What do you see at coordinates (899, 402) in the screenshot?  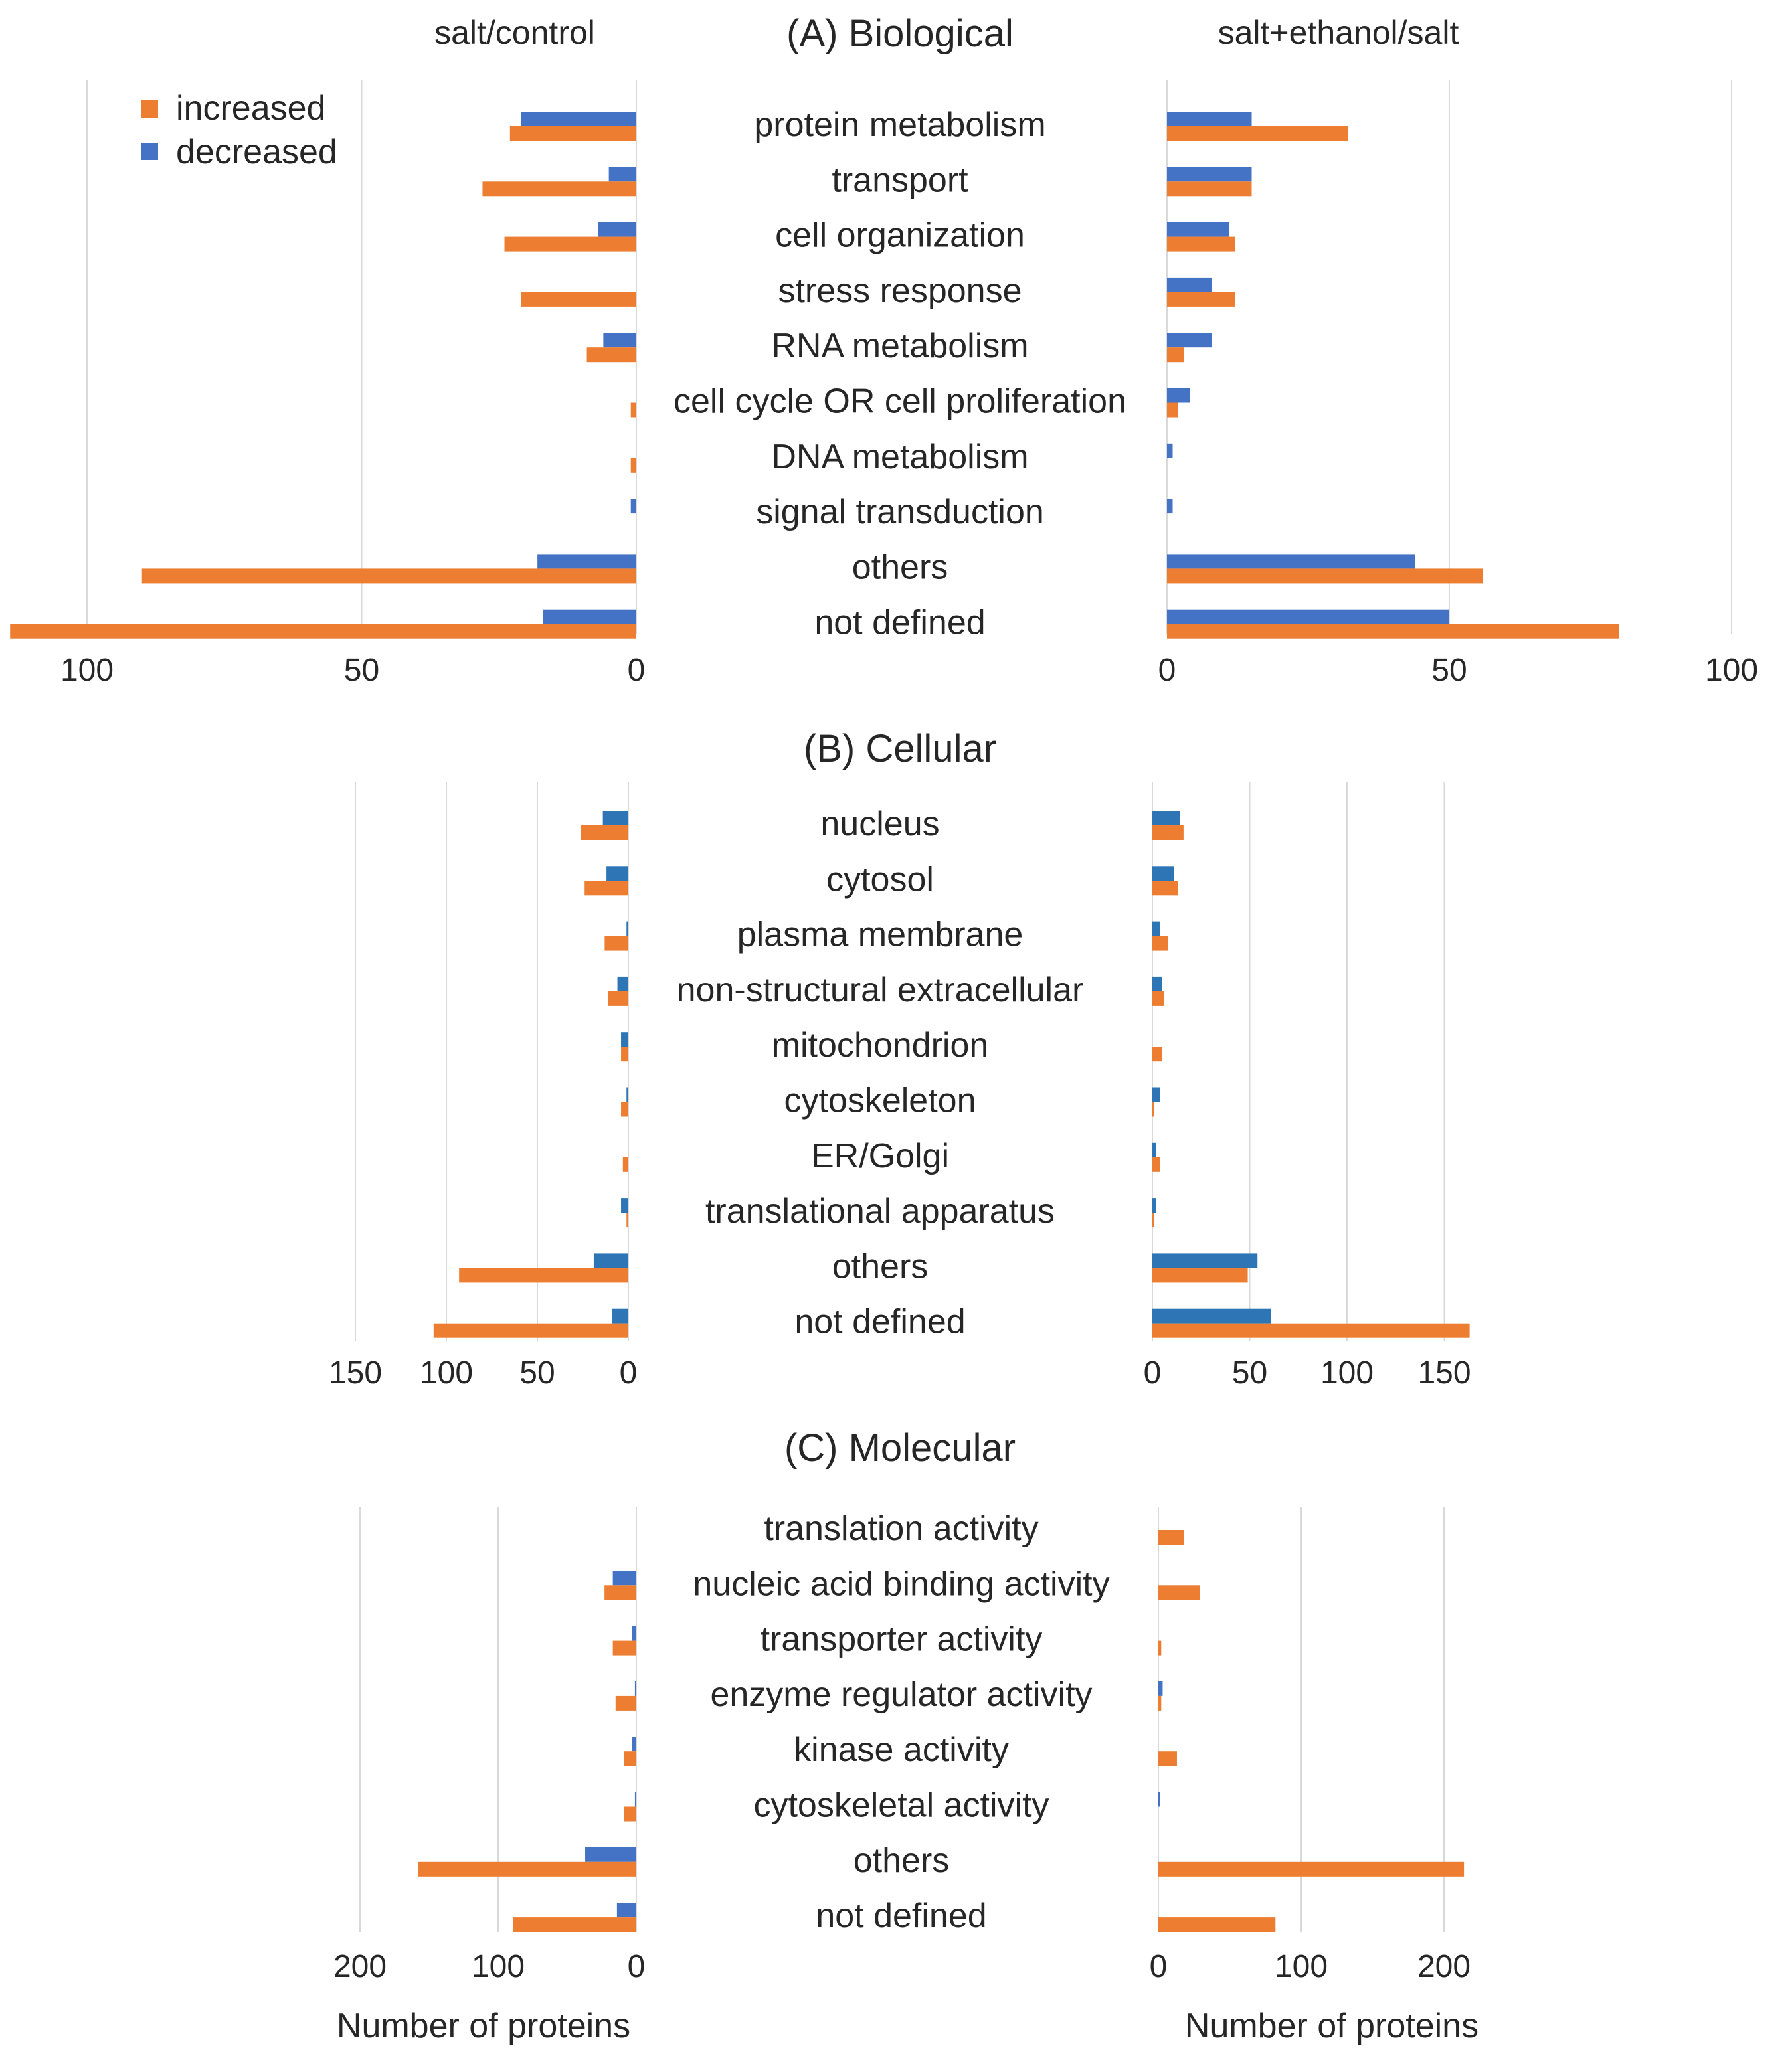 I see `category-label: cell cycle OR cell proliferation` at bounding box center [899, 402].